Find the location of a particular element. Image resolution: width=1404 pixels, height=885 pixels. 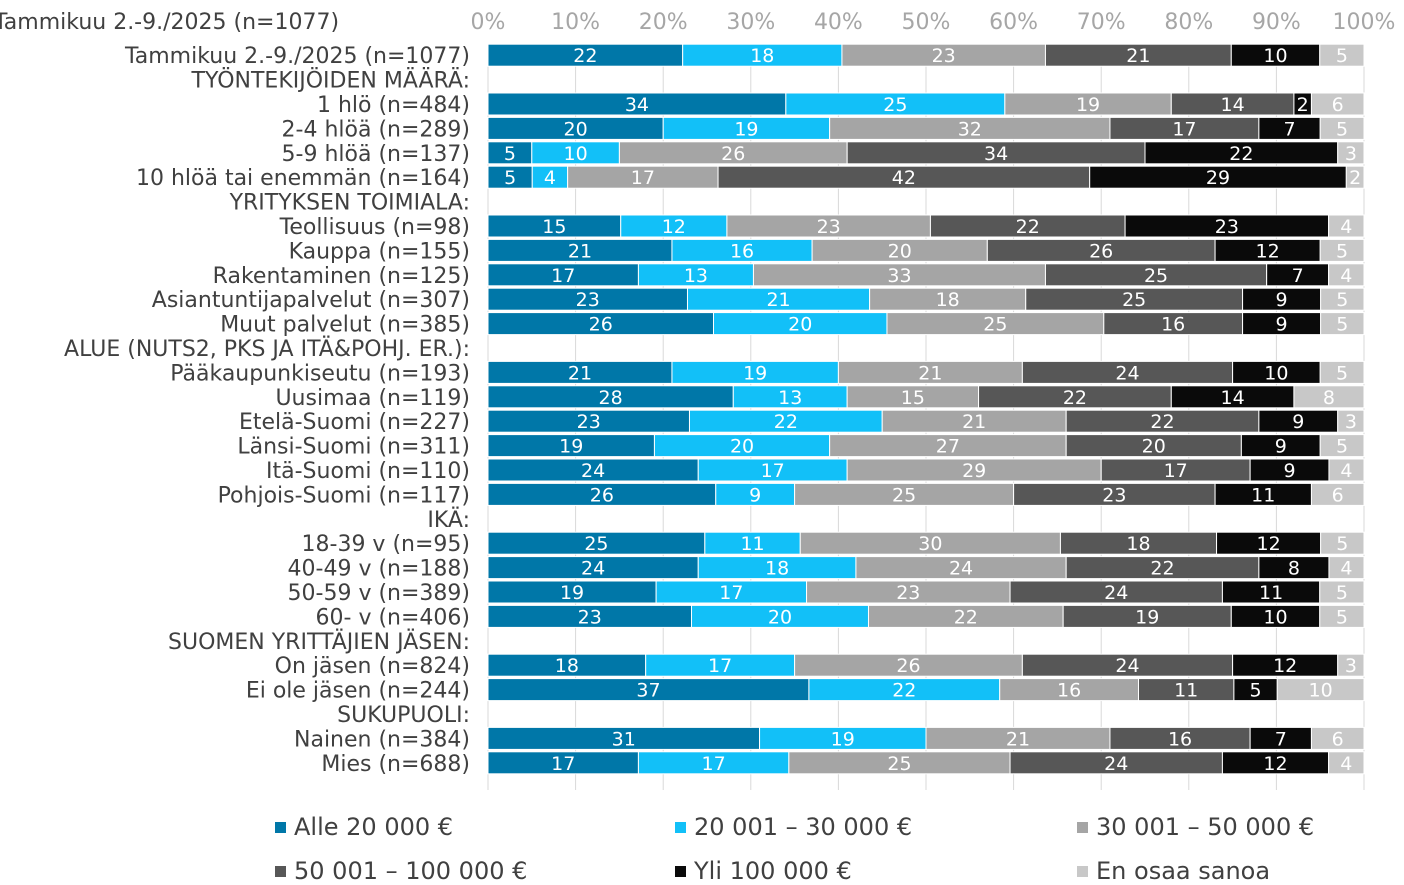

legend-item: Alle 20 000 € is located at coordinates (364, 827).